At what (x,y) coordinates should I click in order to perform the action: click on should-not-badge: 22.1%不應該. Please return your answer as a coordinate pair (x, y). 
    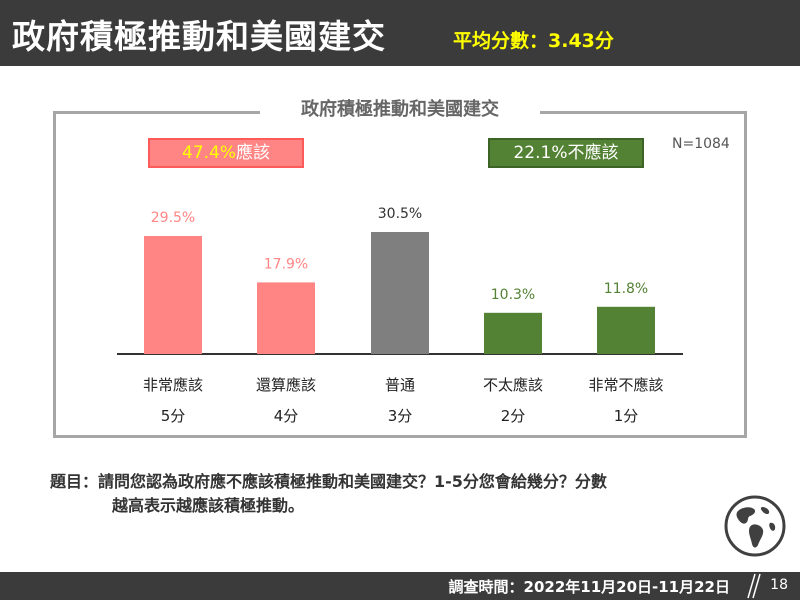
    Looking at the image, I should click on (566, 153).